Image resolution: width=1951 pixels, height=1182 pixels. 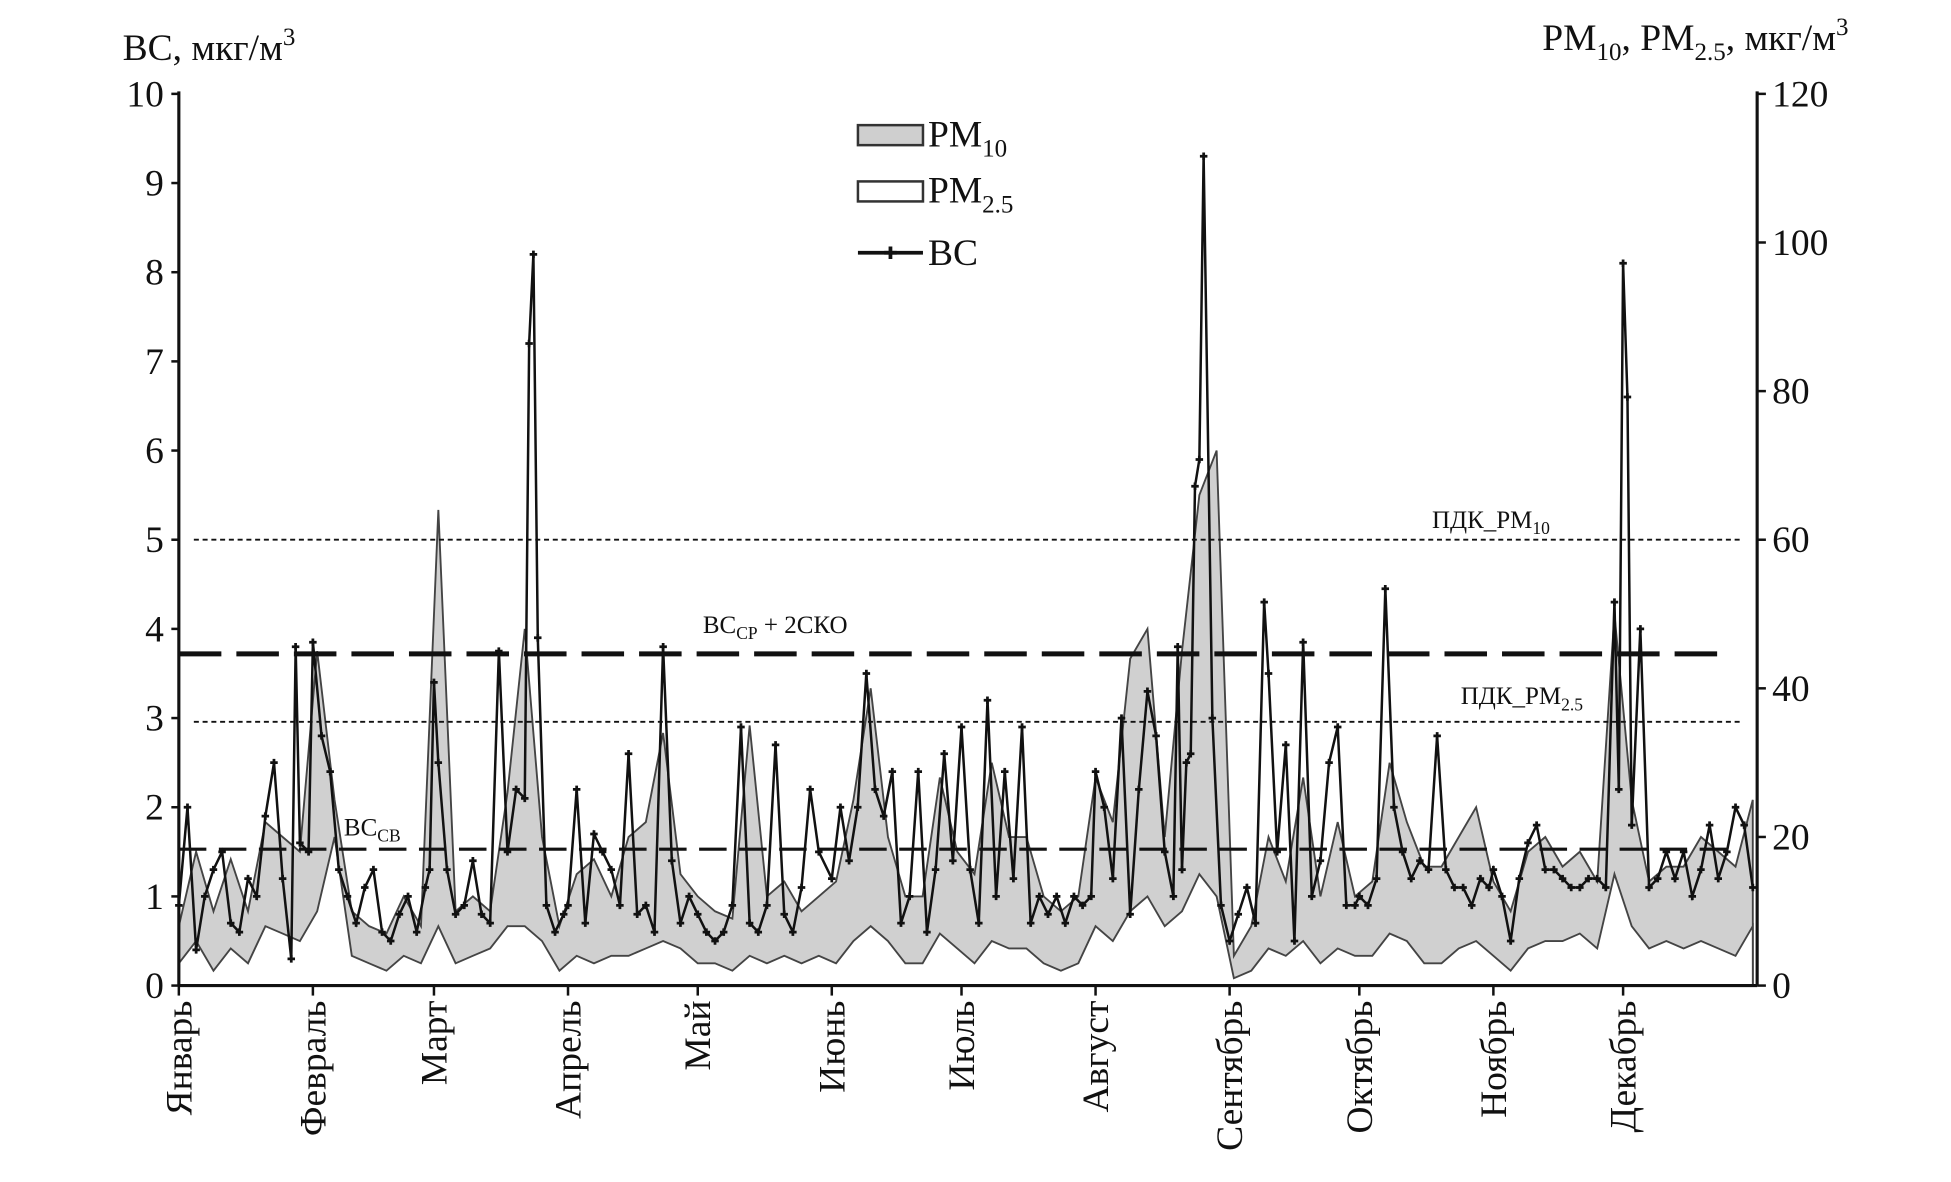 I want to click on month-label: Июль, so click(x=962, y=1046).